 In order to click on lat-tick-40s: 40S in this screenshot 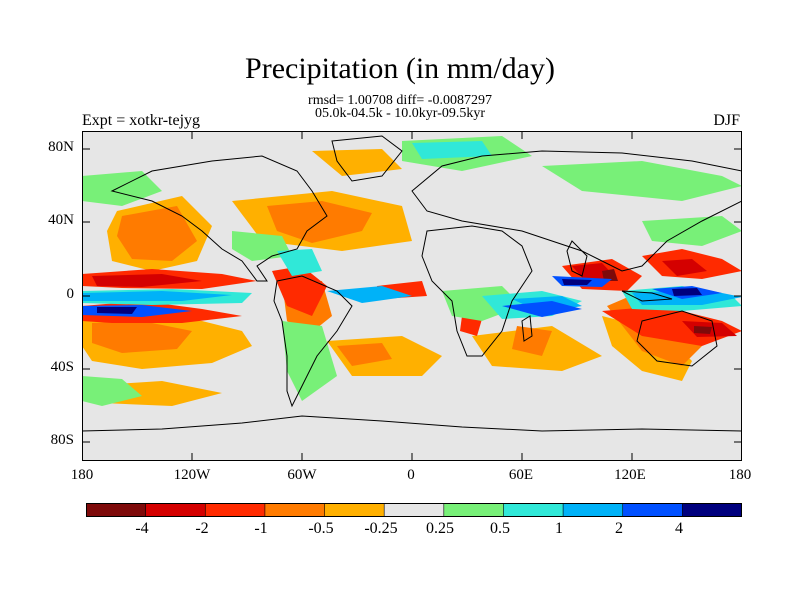, I will do `click(62, 367)`.